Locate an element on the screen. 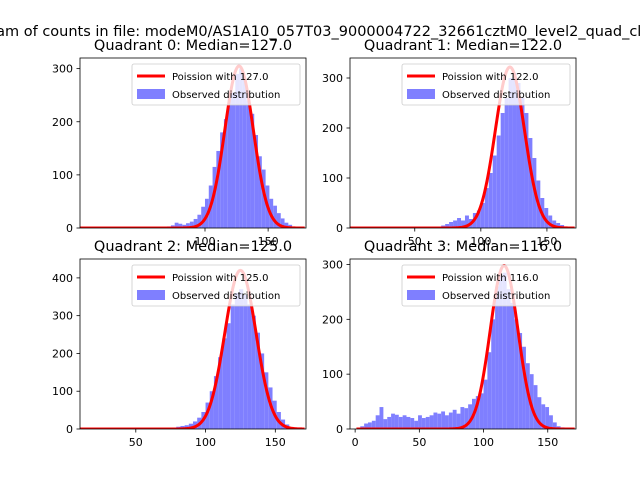  quadrant-title: Quadrant 0: Median=127.0 is located at coordinates (193, 46).